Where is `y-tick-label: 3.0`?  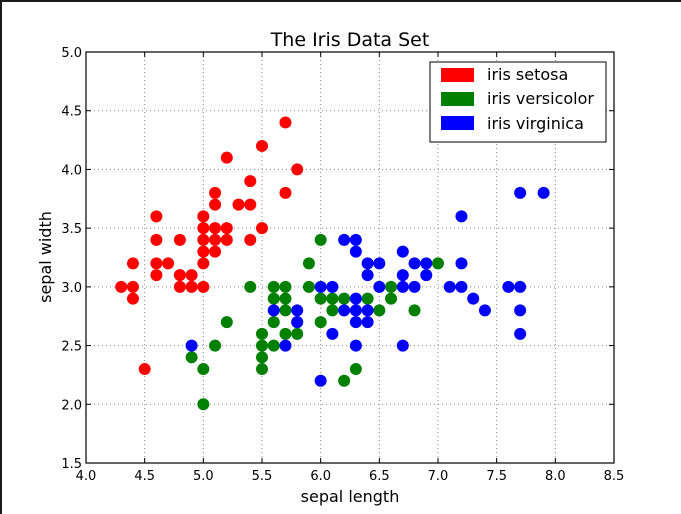 y-tick-label: 3.0 is located at coordinates (71, 288).